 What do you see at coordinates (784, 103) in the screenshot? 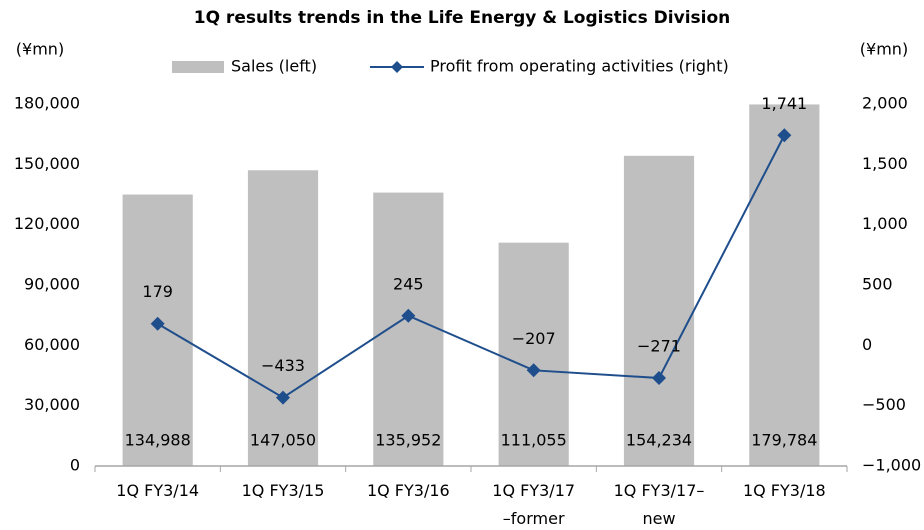
I see `line-value-label: 1,741` at bounding box center [784, 103].